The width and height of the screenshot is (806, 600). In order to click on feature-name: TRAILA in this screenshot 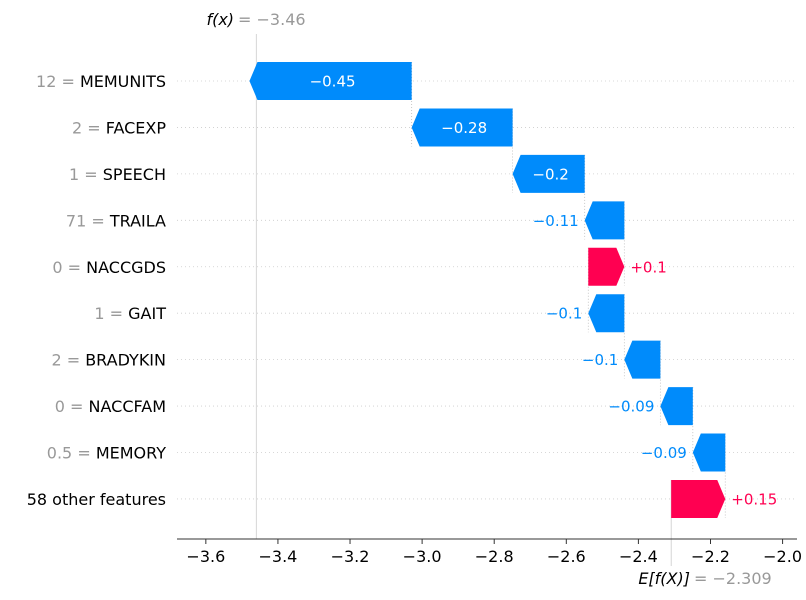, I will do `click(137, 220)`.